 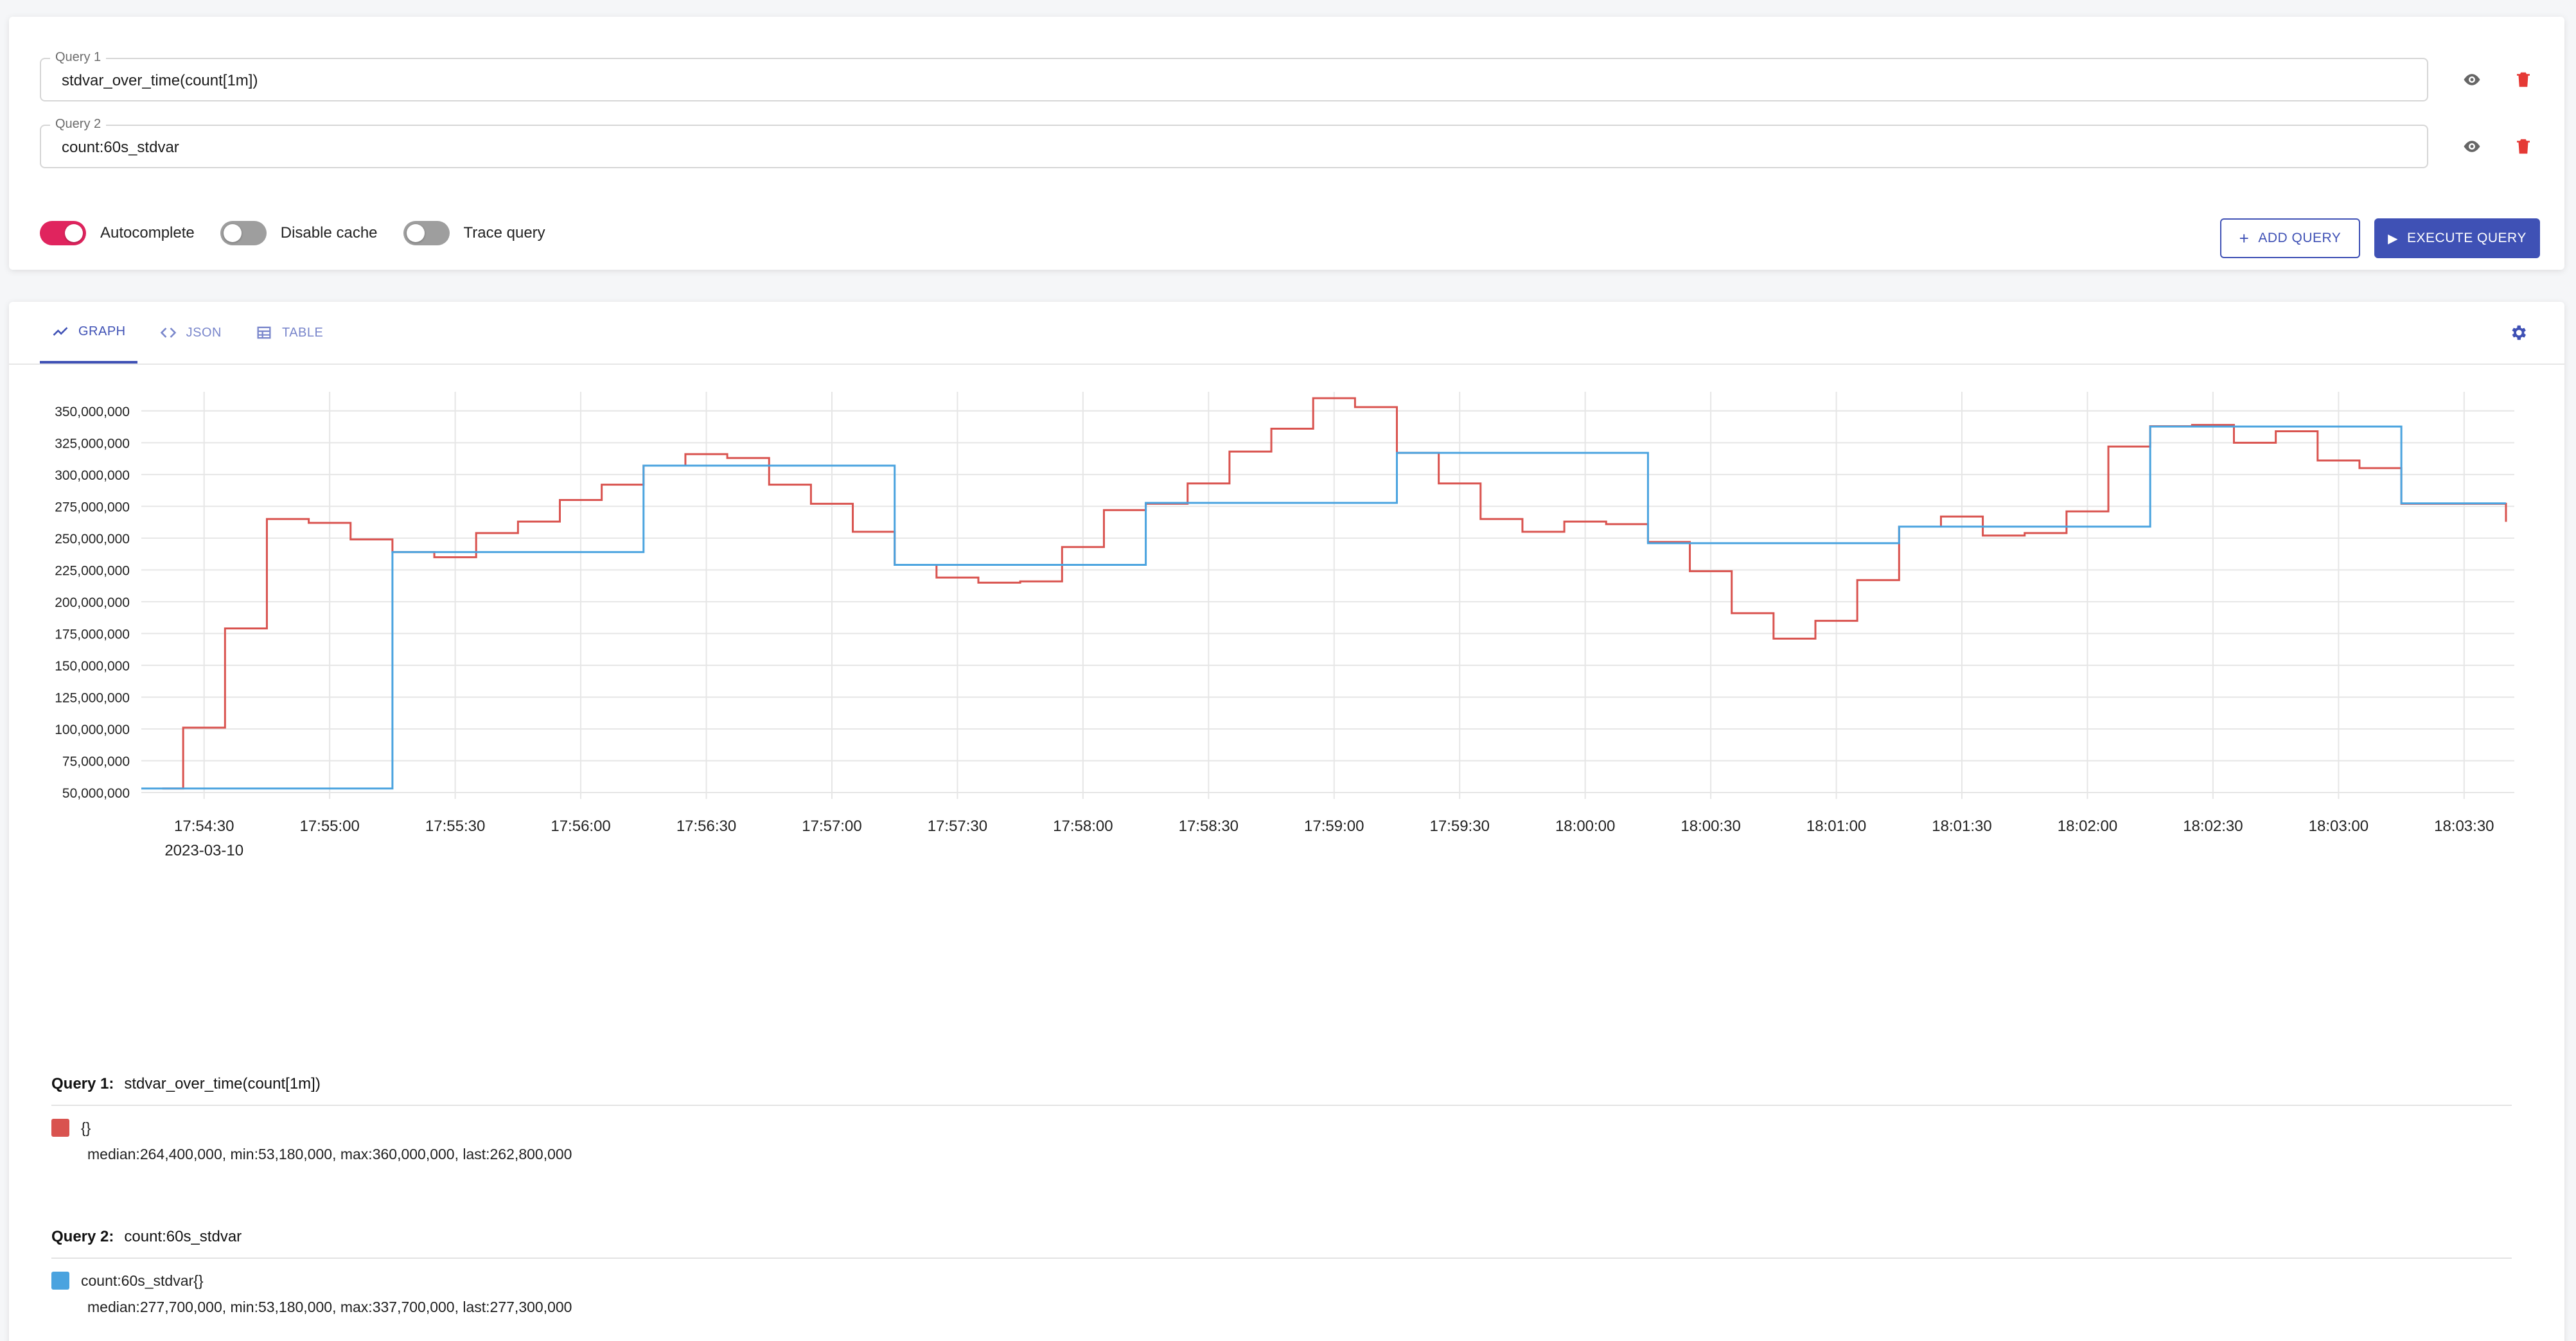 I want to click on query-2-label: Query 2, so click(x=78, y=124).